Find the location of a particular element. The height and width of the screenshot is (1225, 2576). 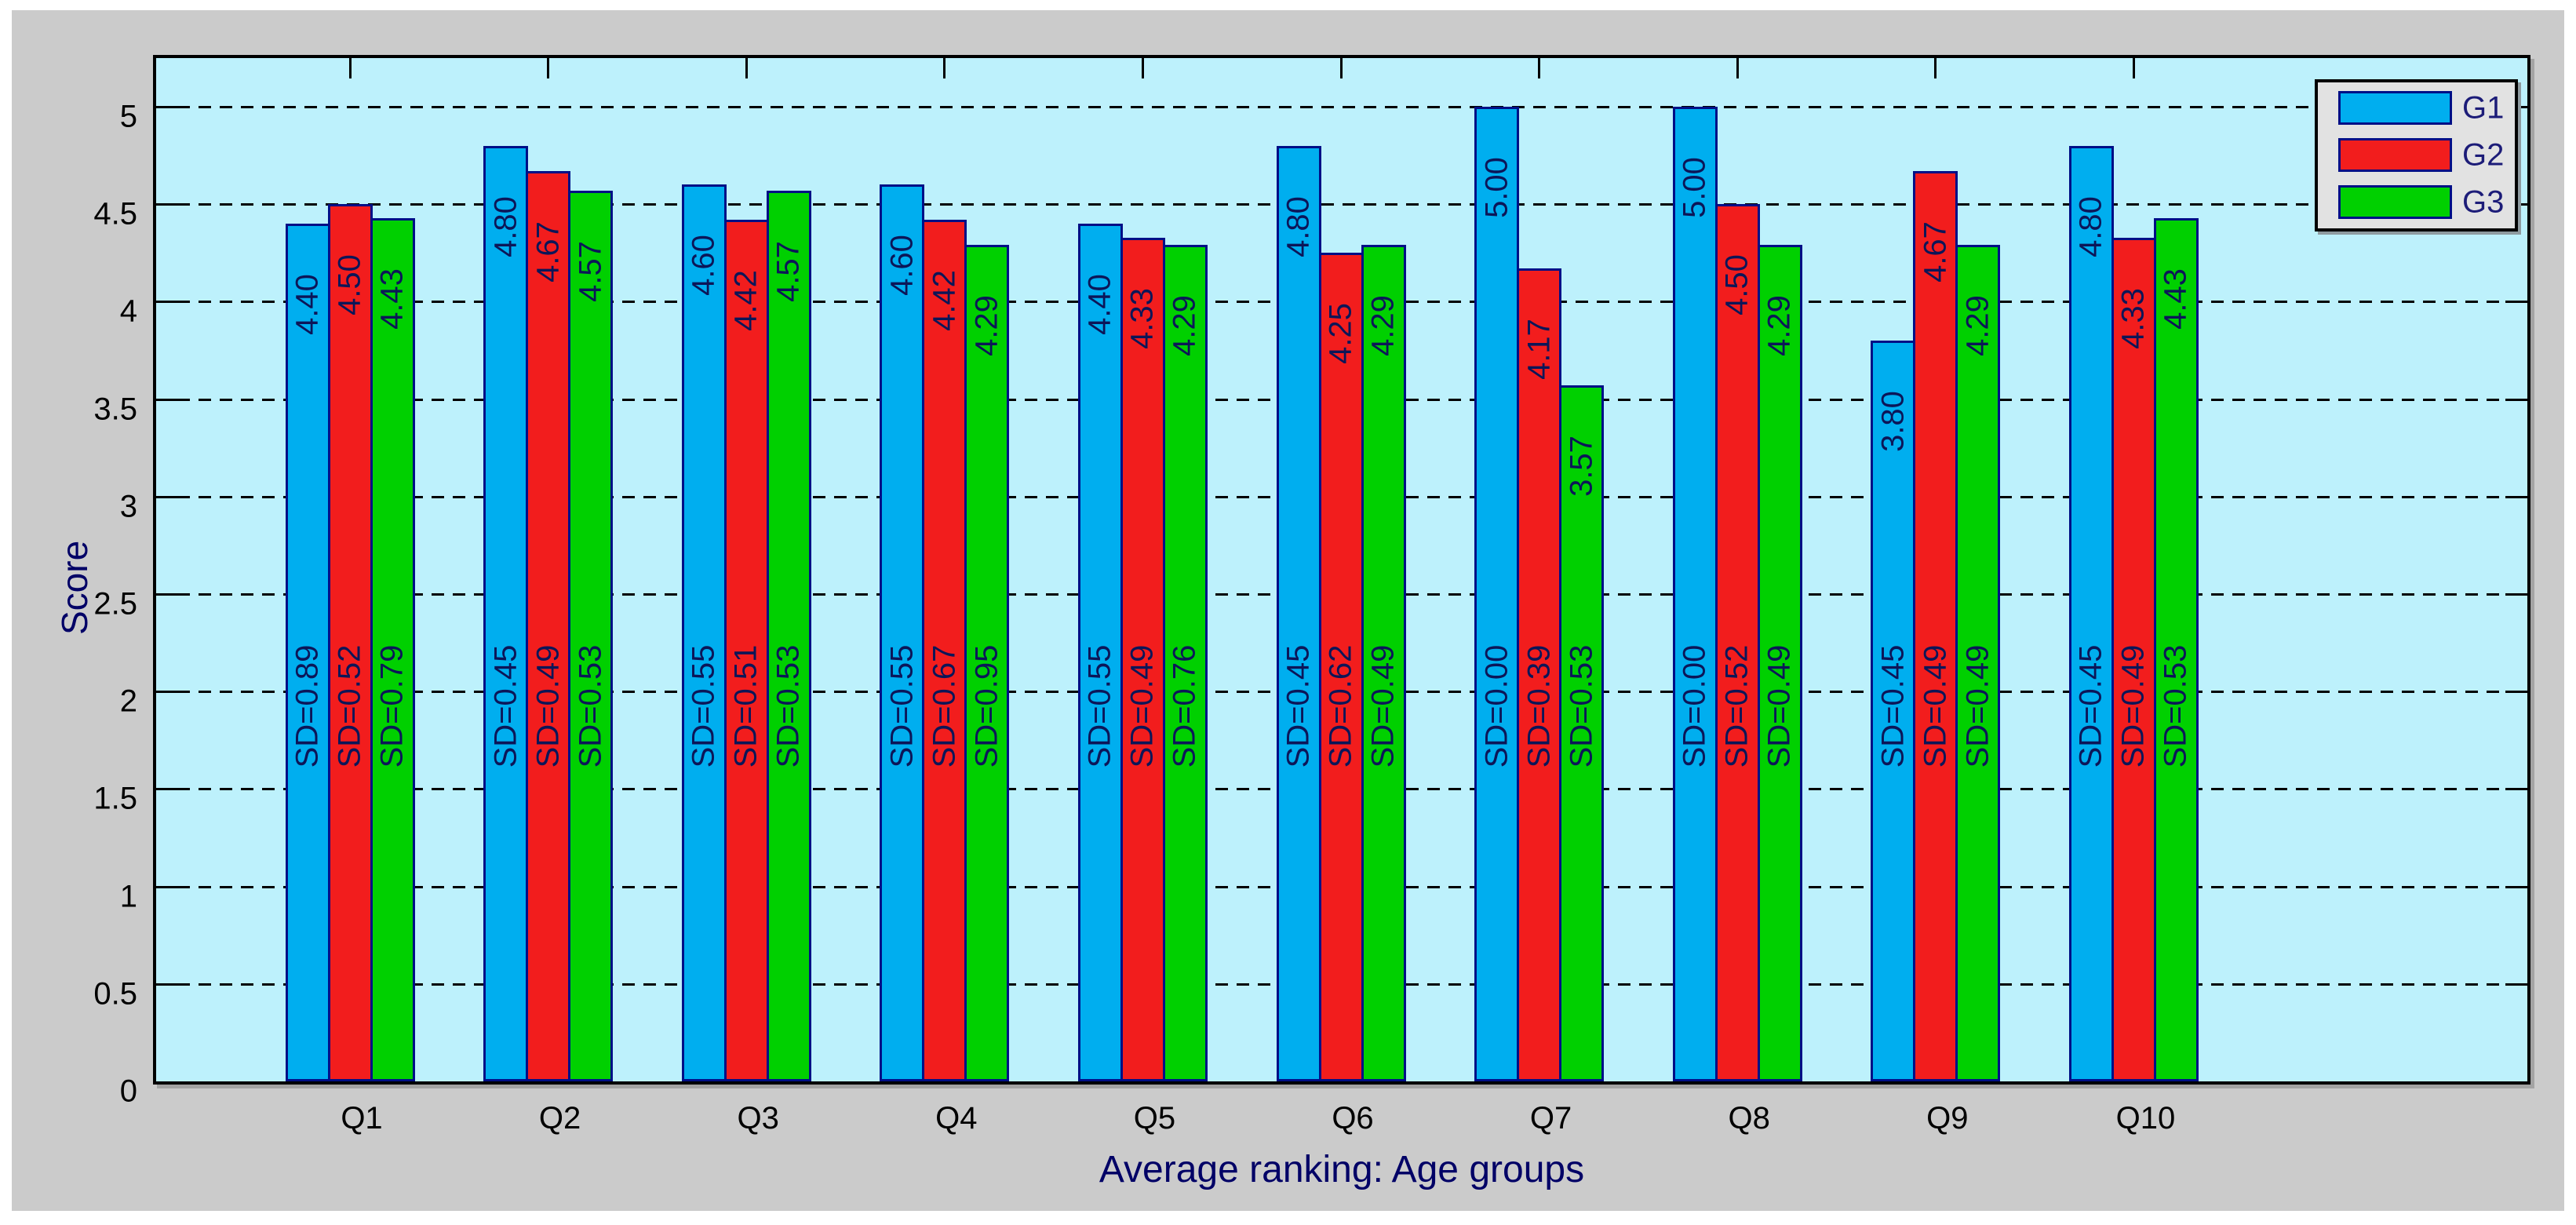

legend-row-g2: G2 is located at coordinates (2416, 154).